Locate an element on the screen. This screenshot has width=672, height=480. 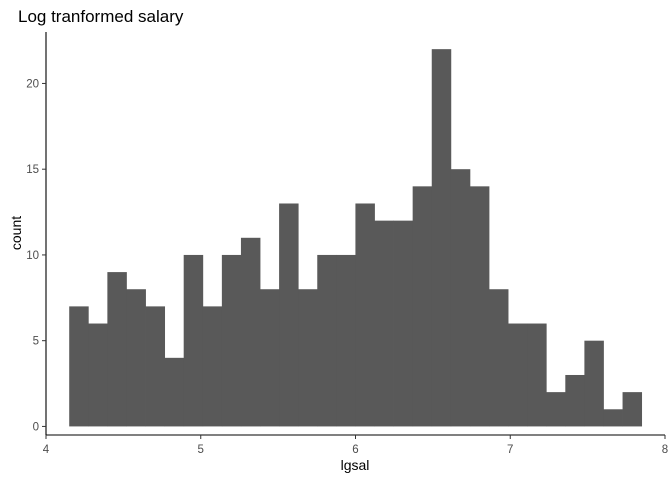
y-tick-label: 15 is located at coordinates (32, 170).